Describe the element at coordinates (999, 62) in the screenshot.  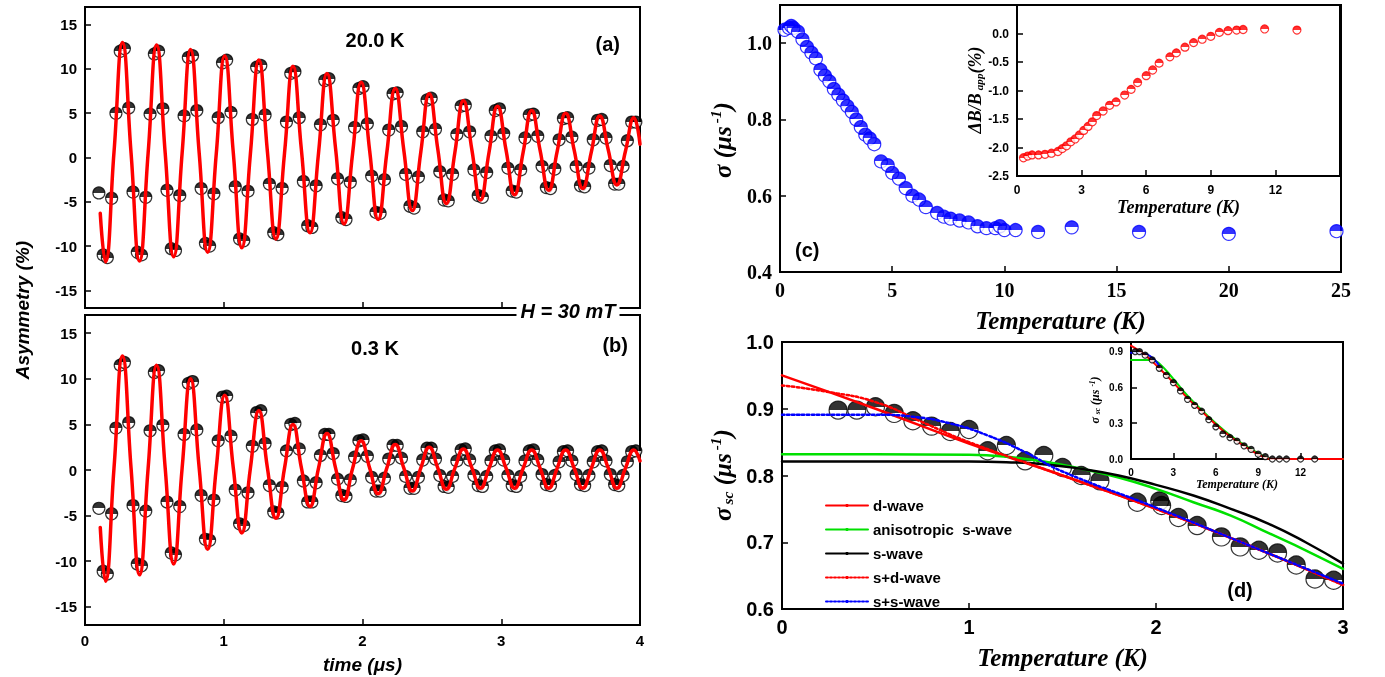
I see `y-tick-label: -0.5` at that location.